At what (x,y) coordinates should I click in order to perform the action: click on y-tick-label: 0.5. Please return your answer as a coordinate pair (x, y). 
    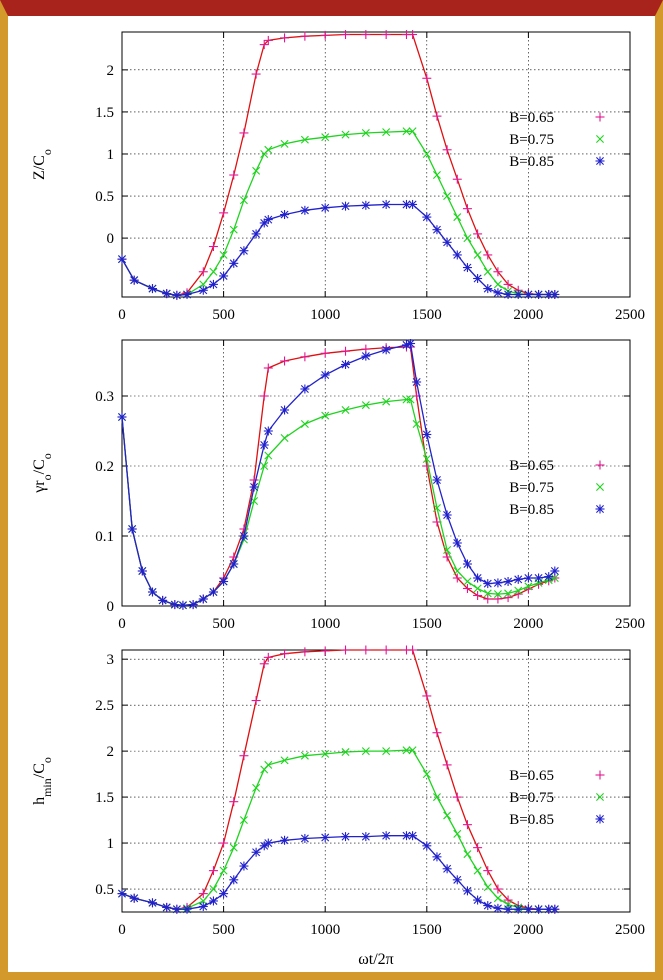
    Looking at the image, I should click on (104, 197).